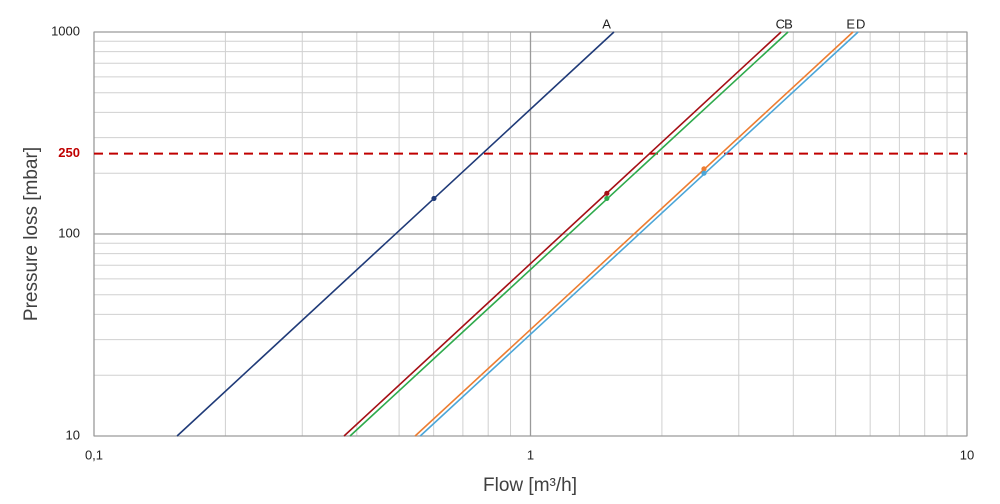 The width and height of the screenshot is (1000, 504). I want to click on series-label: C, so click(780, 23).